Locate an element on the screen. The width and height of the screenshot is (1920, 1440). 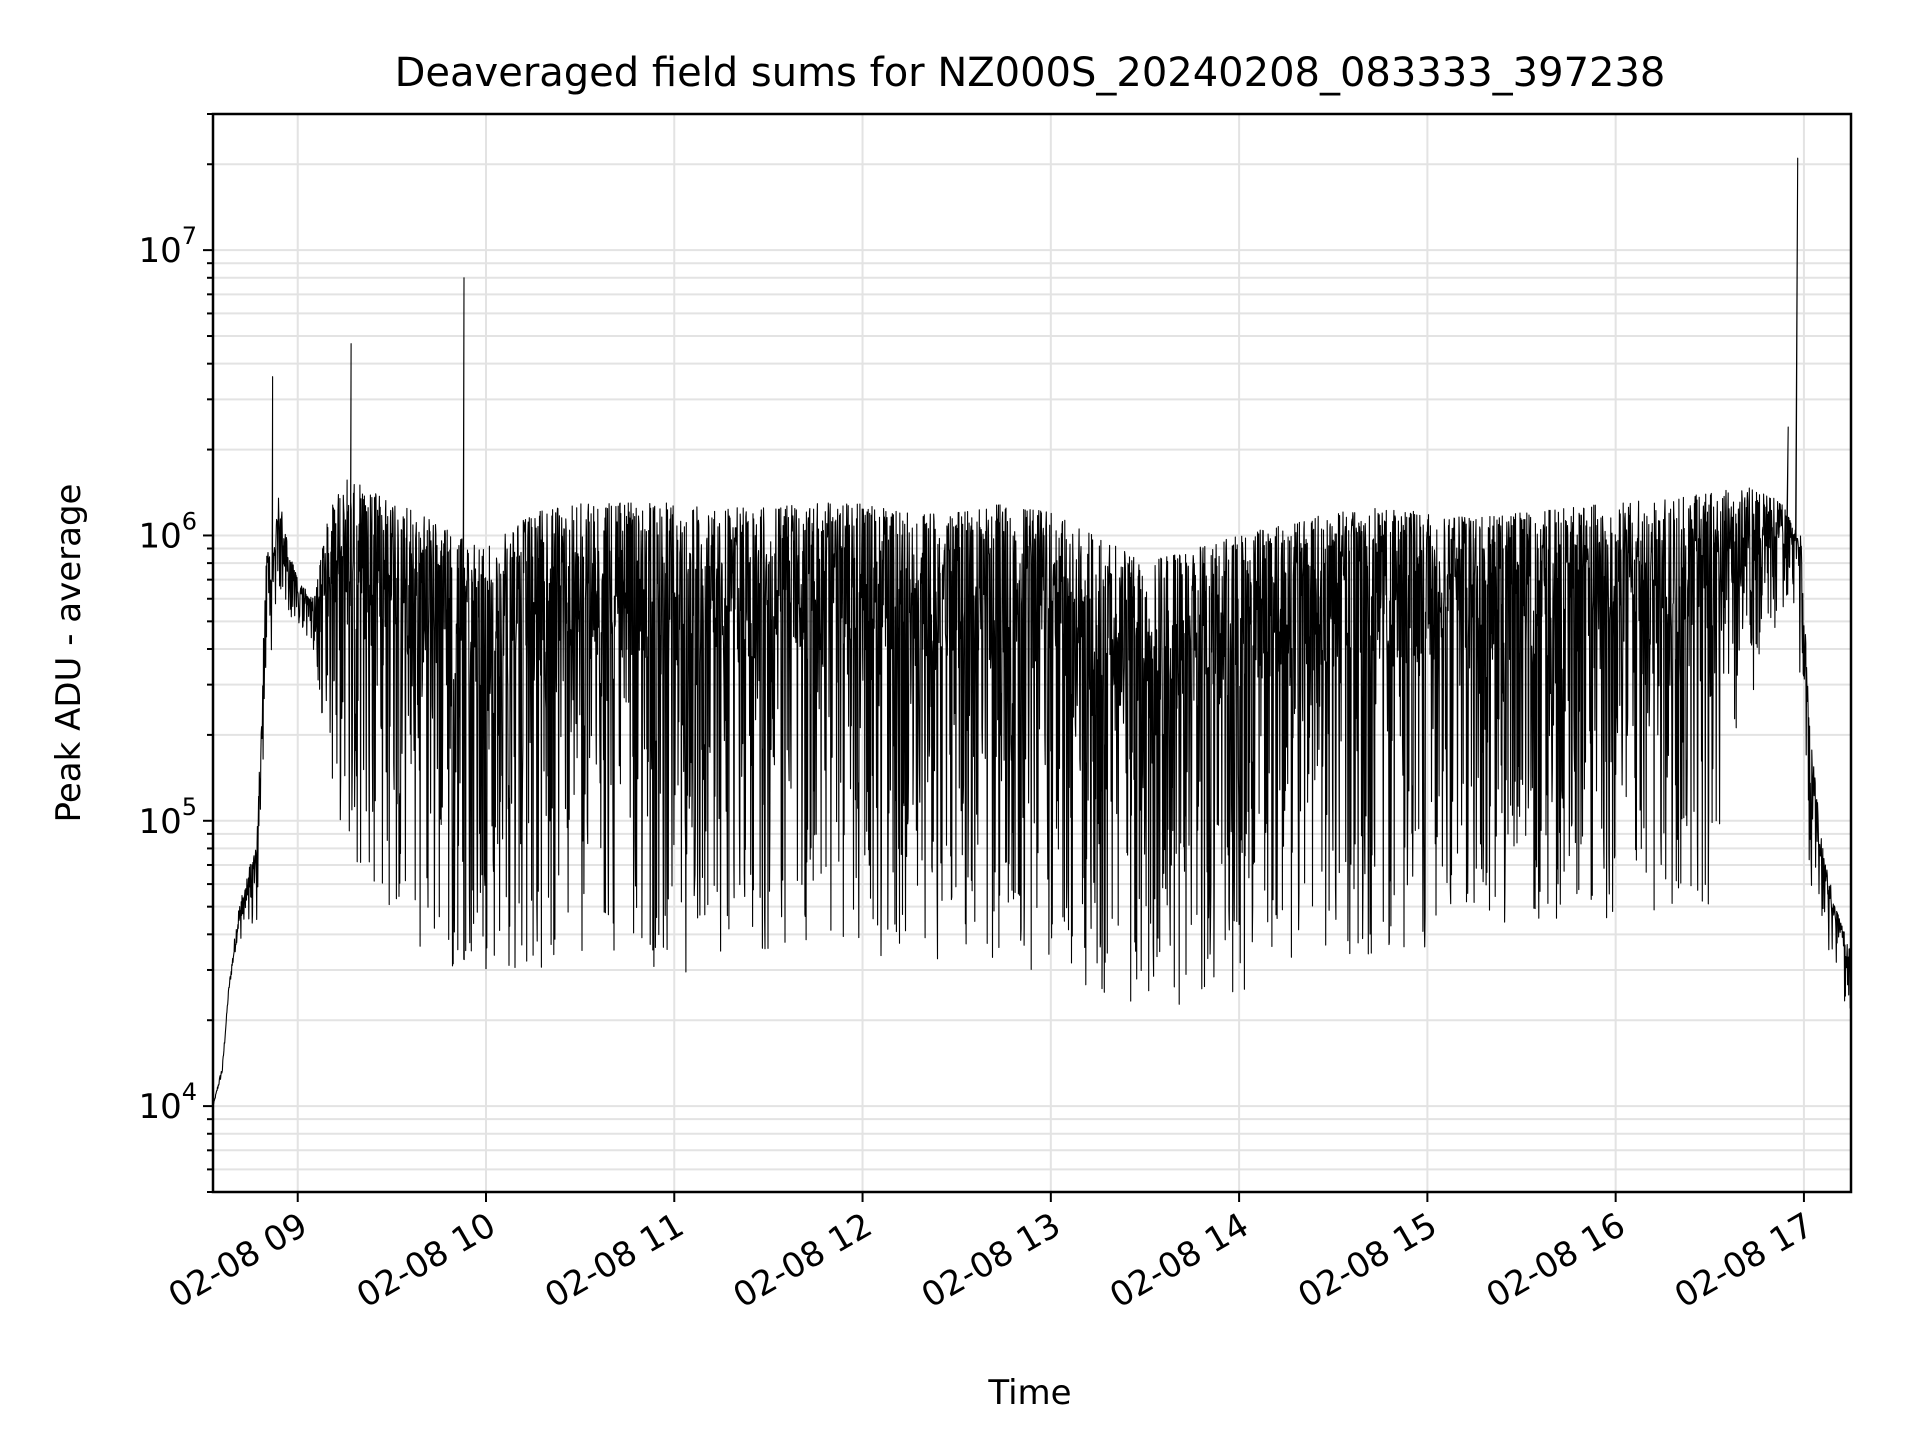
y-tick-label: 10⁶ is located at coordinates (167, 531).